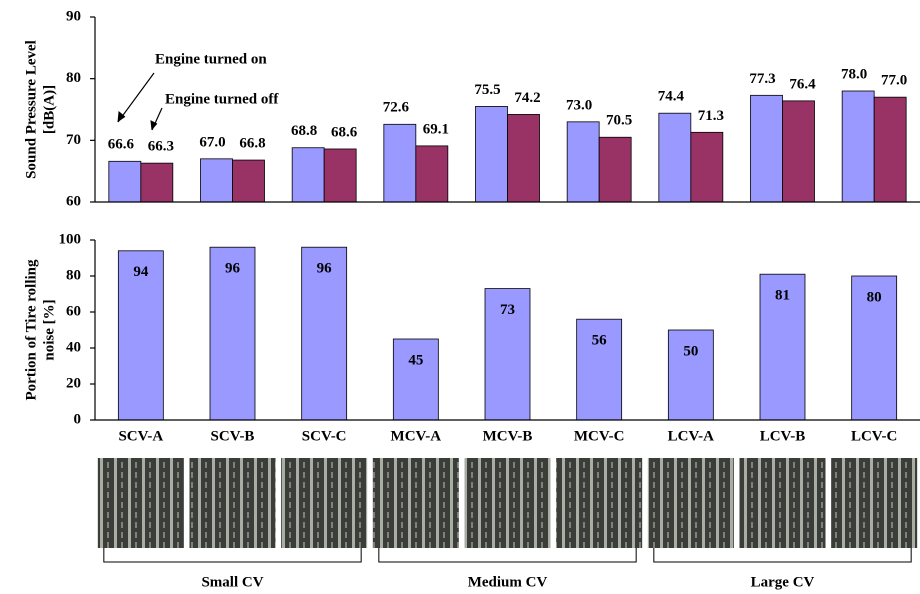 Image resolution: width=920 pixels, height=594 pixels. I want to click on y-tick-label: 40, so click(73, 347).